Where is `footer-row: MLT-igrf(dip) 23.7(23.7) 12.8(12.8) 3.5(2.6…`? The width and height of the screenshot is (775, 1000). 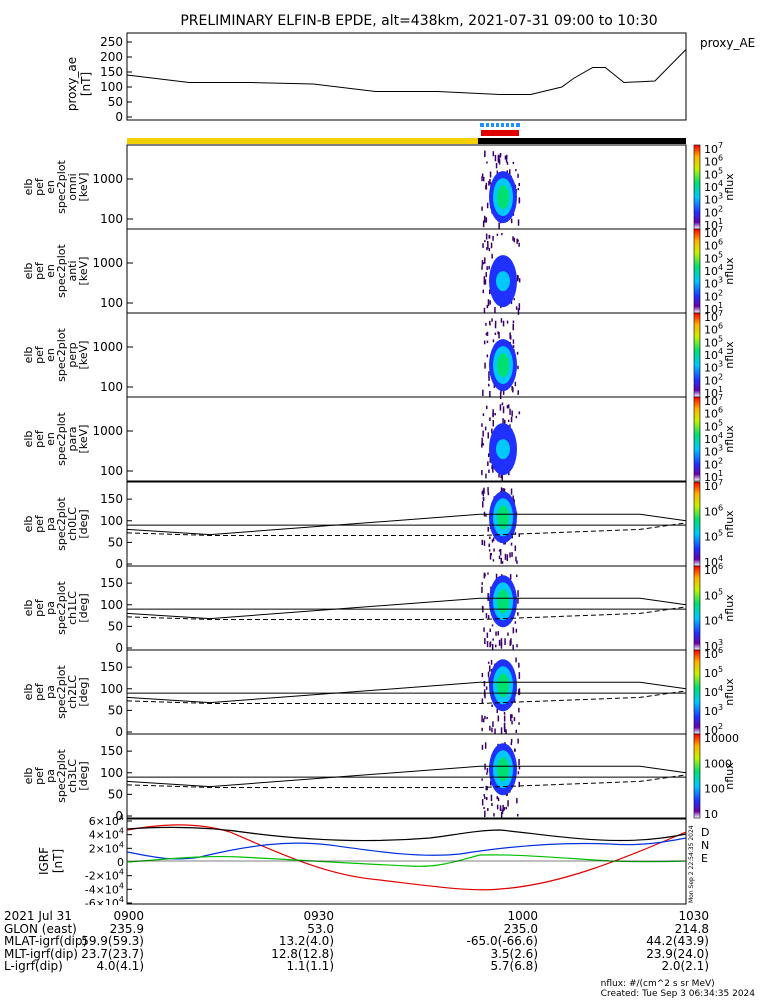 footer-row: MLT-igrf(dip) 23.7(23.7) 12.8(12.8) 3.5(2.6… is located at coordinates (389, 953).